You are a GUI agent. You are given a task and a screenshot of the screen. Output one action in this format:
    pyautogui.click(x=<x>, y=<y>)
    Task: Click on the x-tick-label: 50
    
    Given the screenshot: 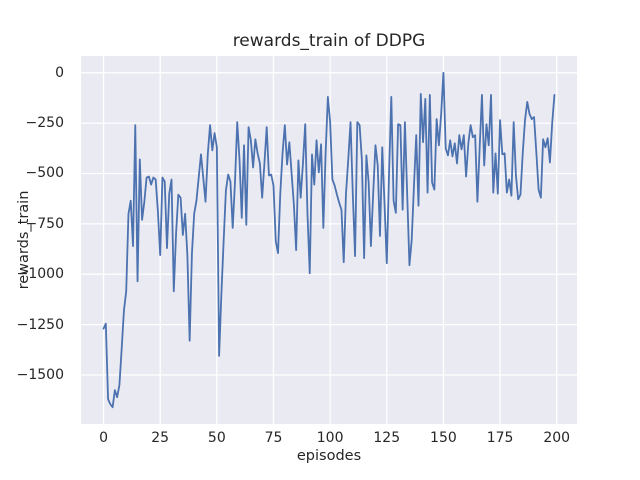 What is the action you would take?
    pyautogui.click(x=216, y=438)
    